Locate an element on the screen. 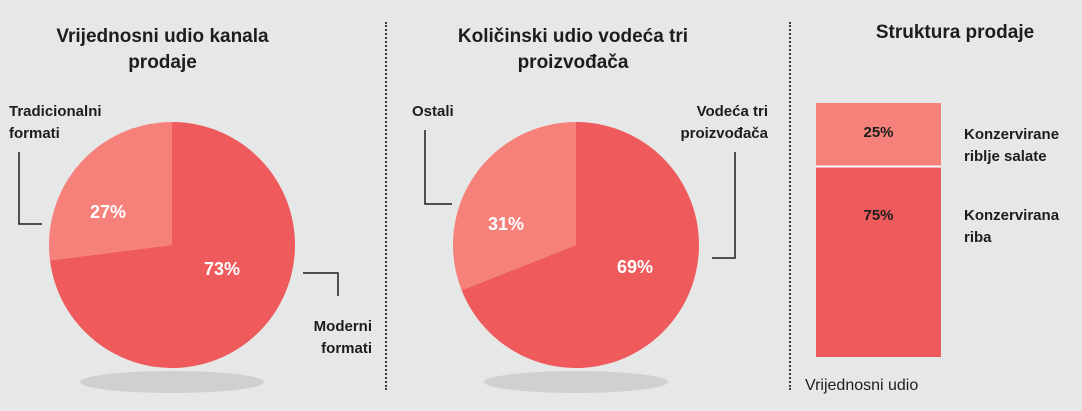  pie2-leader-top3 is located at coordinates (724, 205).